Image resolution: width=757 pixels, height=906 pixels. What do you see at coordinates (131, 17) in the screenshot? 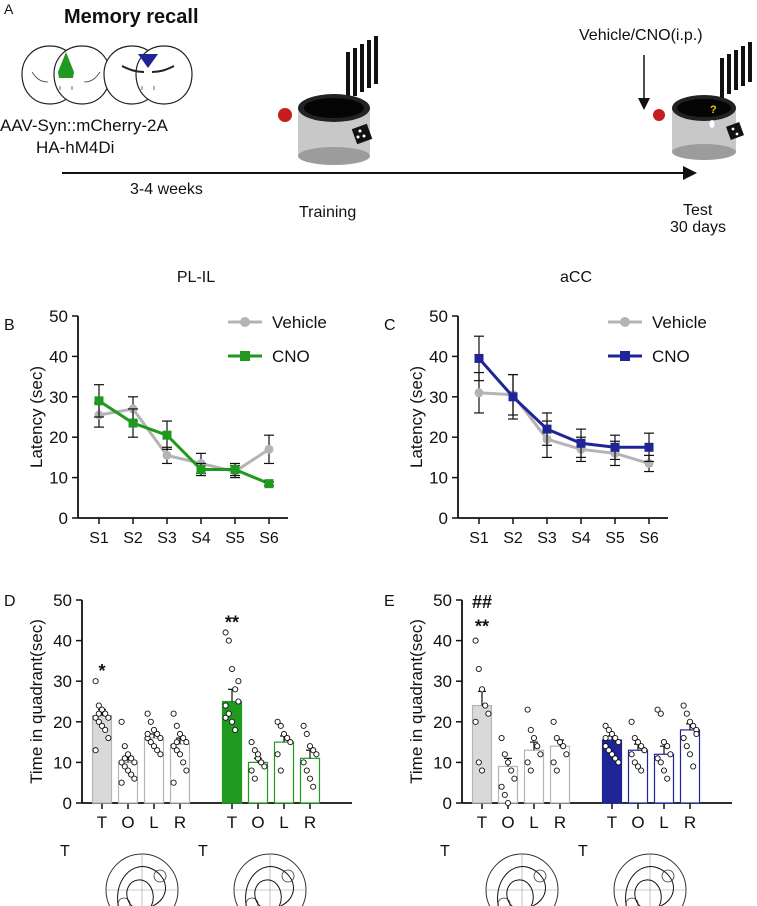
I see `panel-a-title: Memory recall` at bounding box center [131, 17].